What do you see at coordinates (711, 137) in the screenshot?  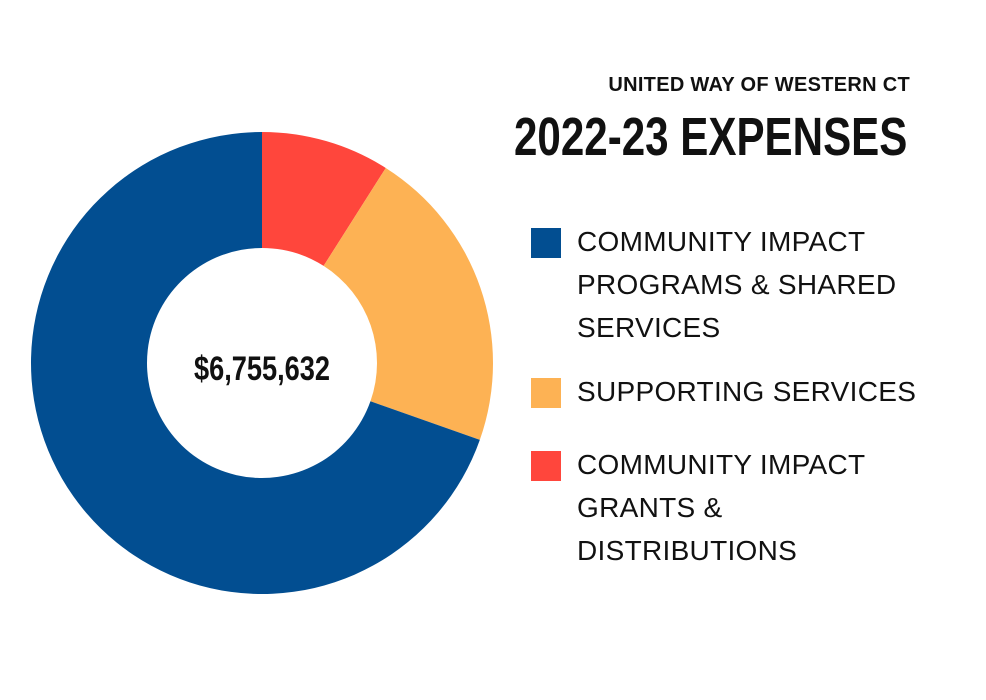 I see `chart-title: 2022-23 EXPENSES` at bounding box center [711, 137].